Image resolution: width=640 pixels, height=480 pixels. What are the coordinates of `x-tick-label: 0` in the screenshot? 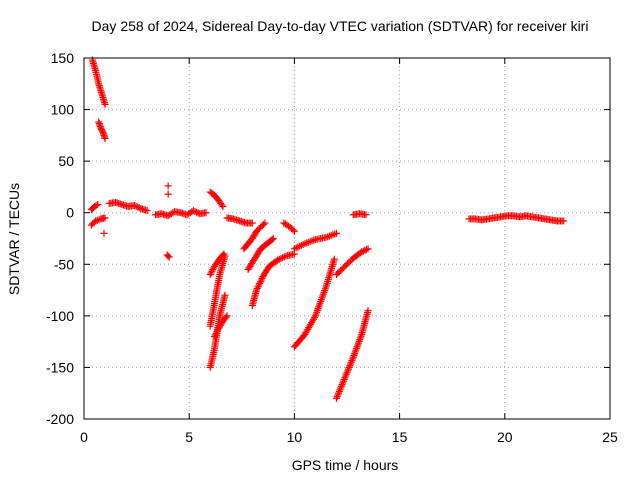 It's located at (84, 437).